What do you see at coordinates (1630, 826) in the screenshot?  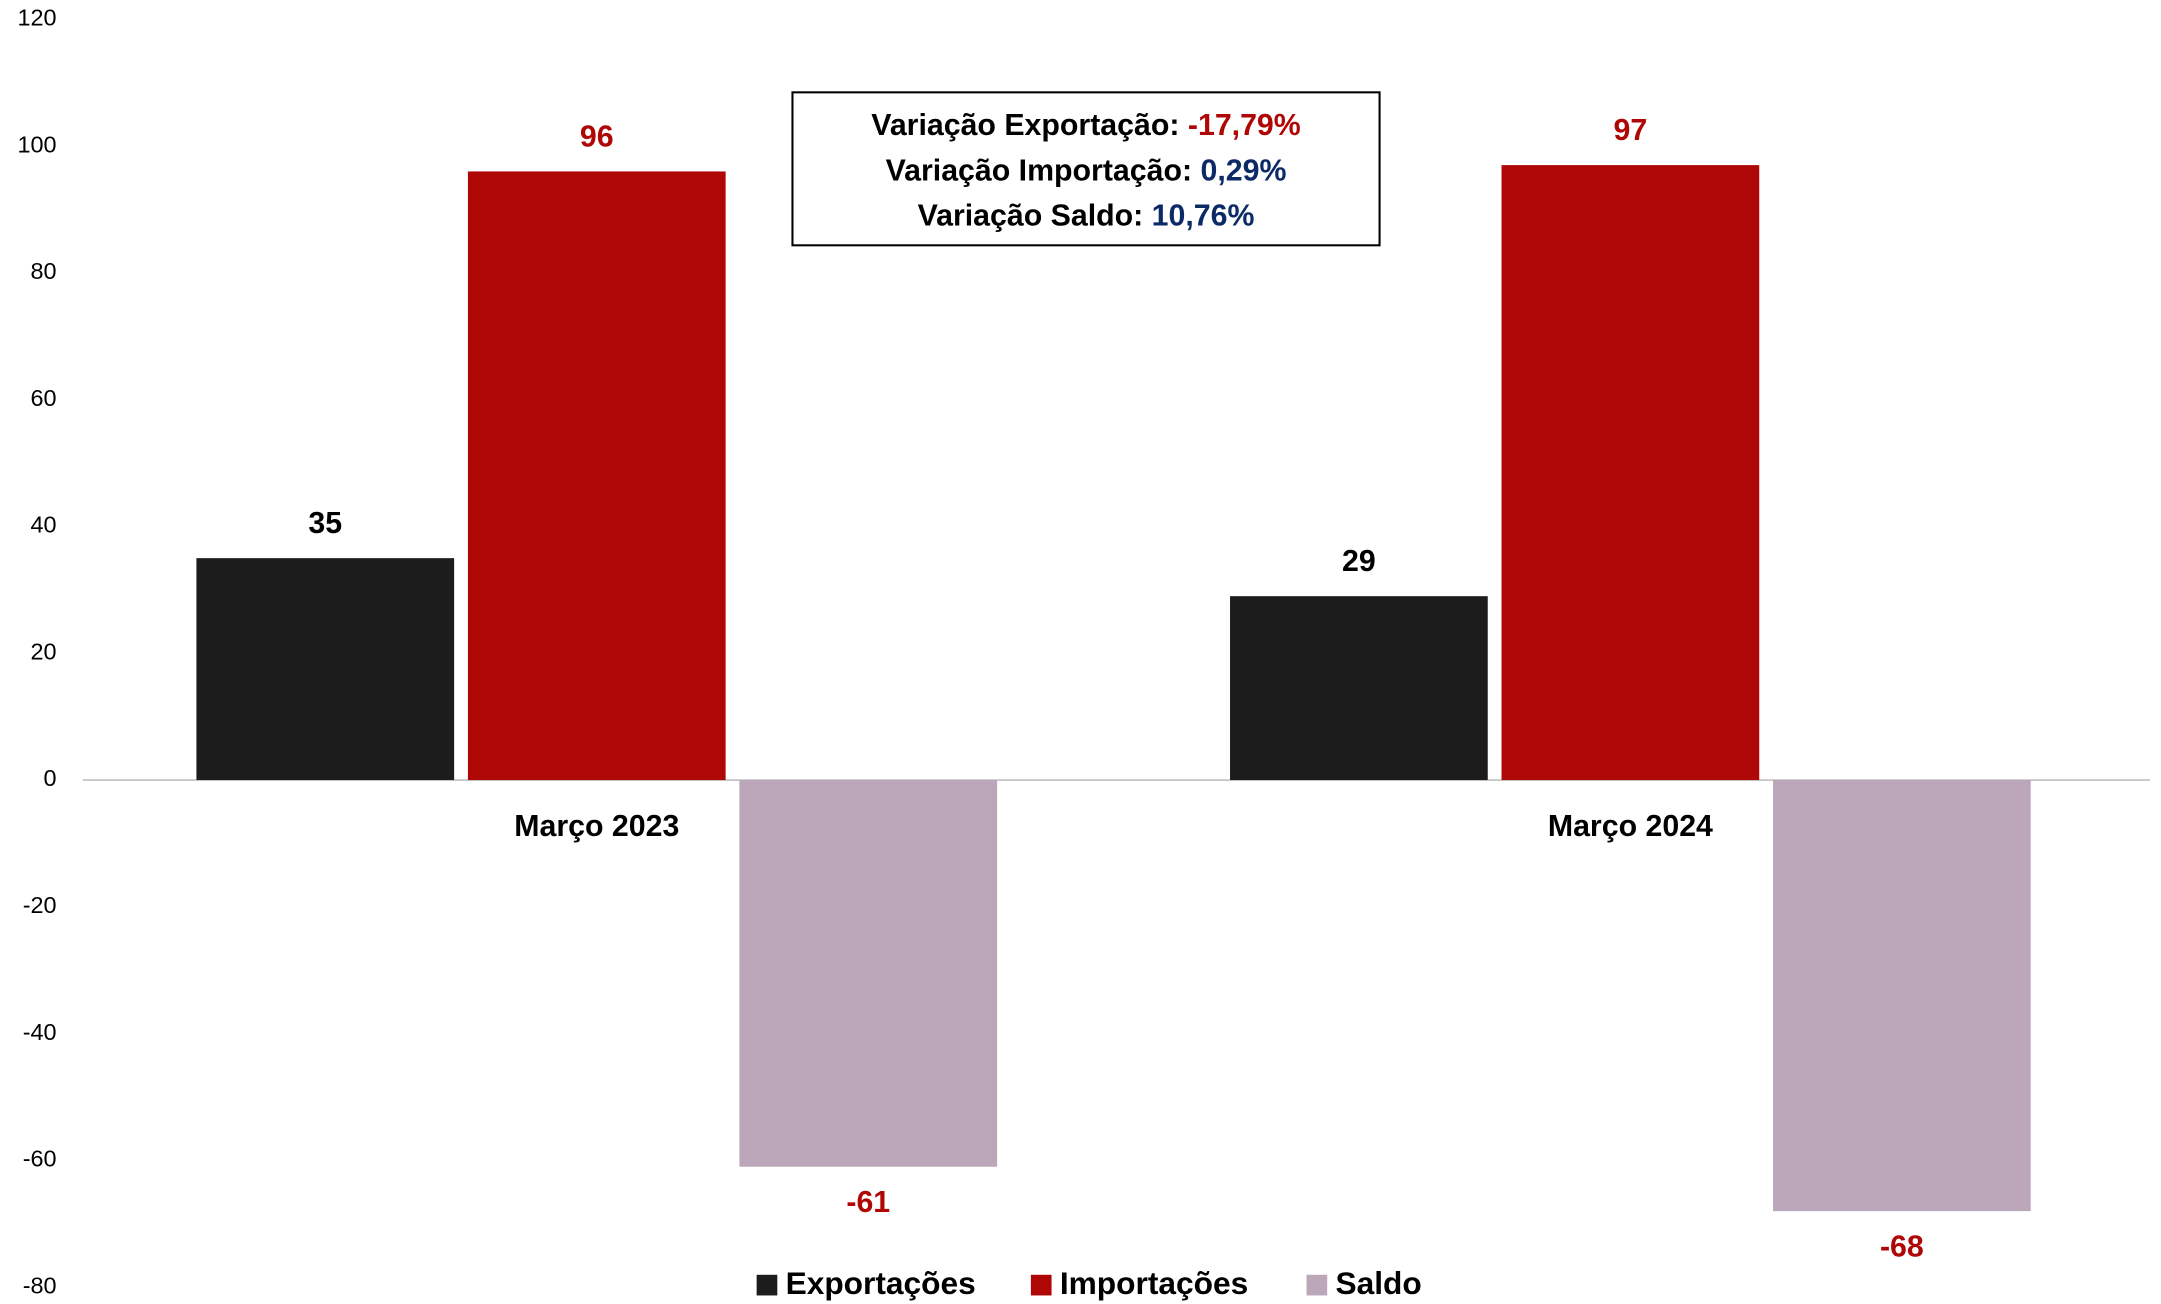 I see `x-tick-label: Março 2024` at bounding box center [1630, 826].